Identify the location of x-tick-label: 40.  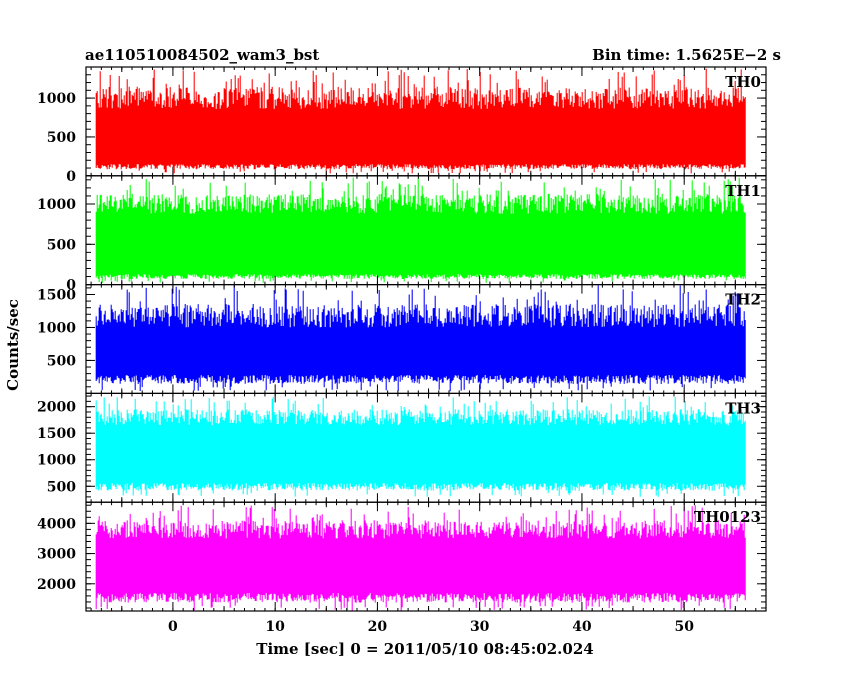
(582, 627).